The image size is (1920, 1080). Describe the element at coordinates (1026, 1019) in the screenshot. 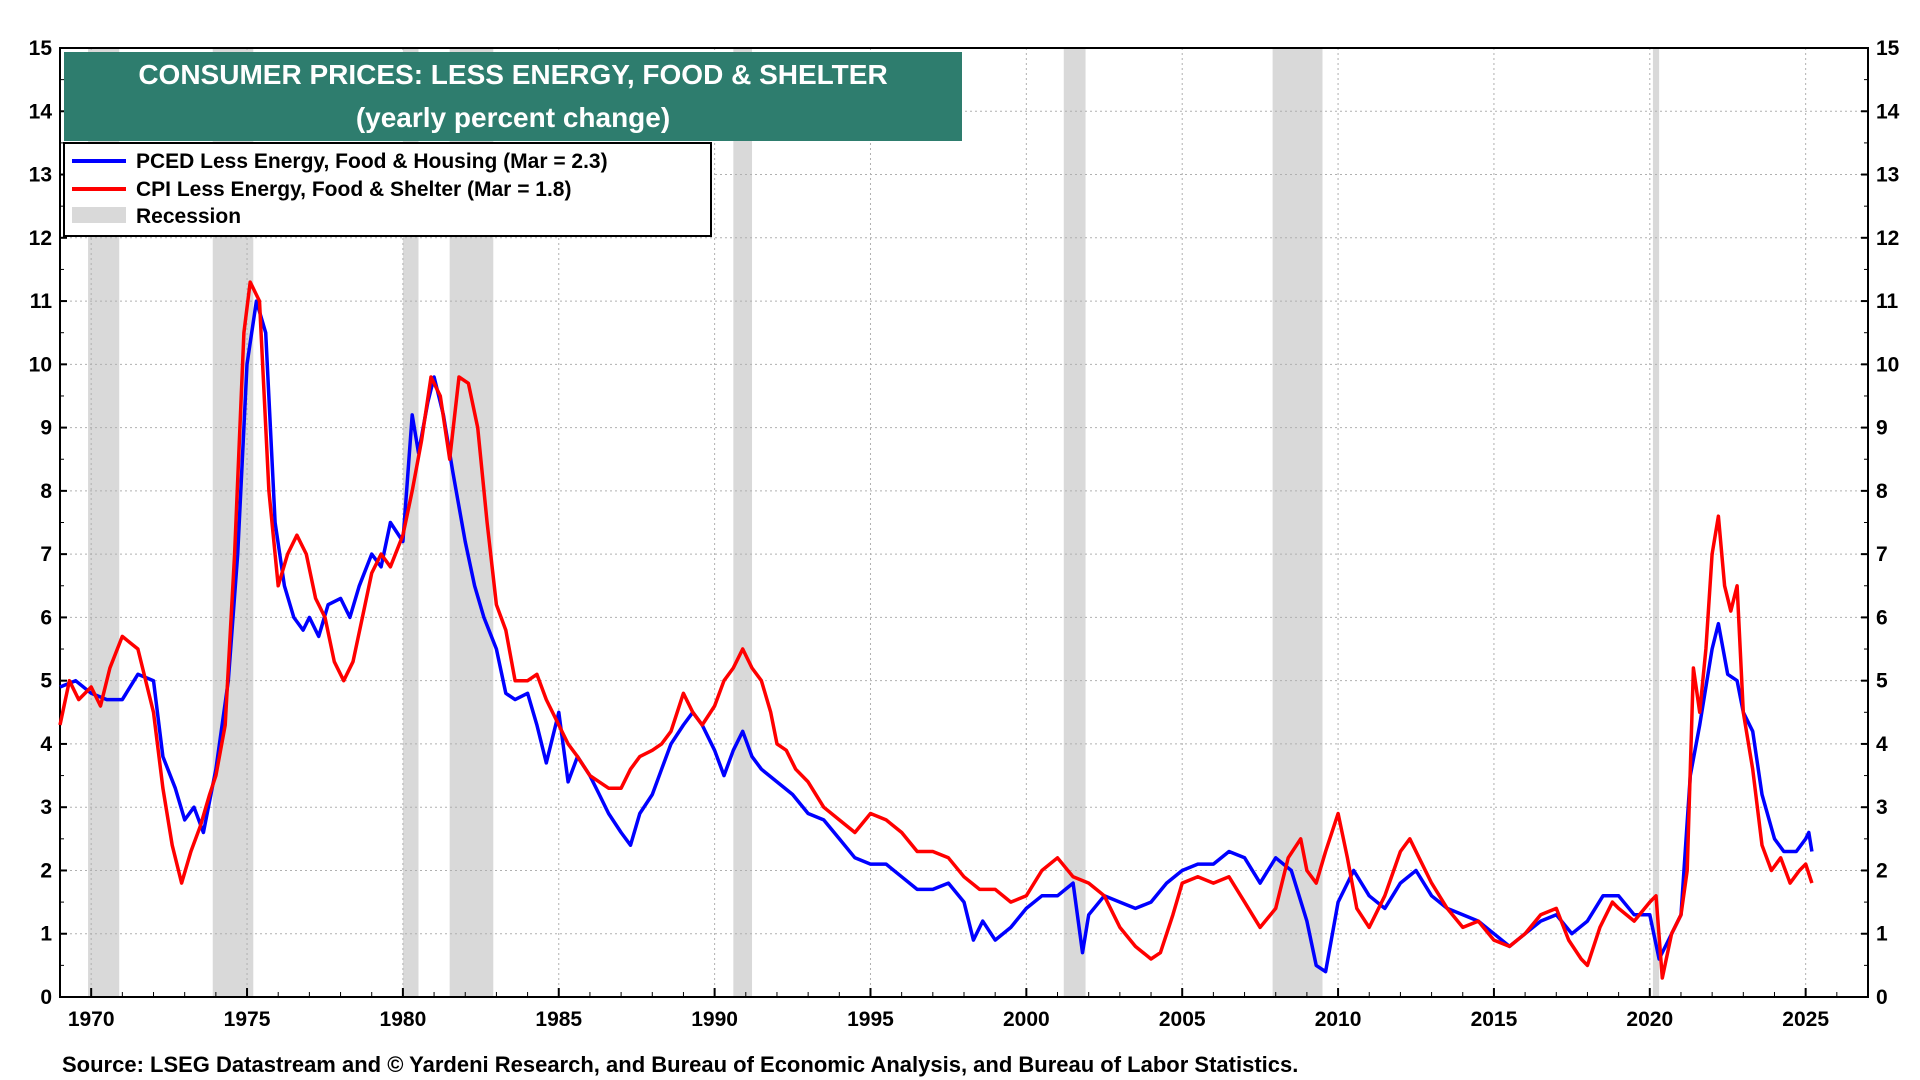

I see `x-tick-label-2000: 2000` at that location.